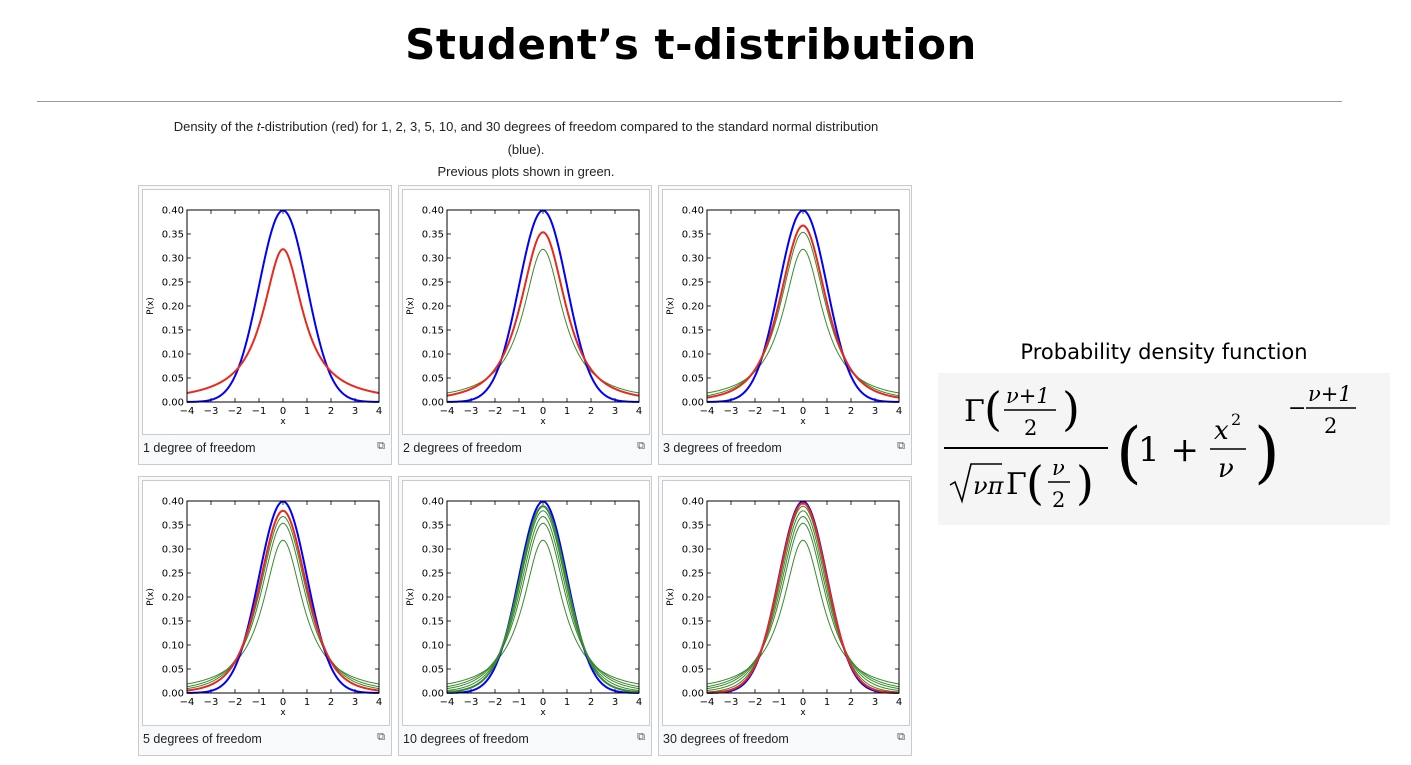  I want to click on page-title: Student’s t-distribution, so click(691, 44).